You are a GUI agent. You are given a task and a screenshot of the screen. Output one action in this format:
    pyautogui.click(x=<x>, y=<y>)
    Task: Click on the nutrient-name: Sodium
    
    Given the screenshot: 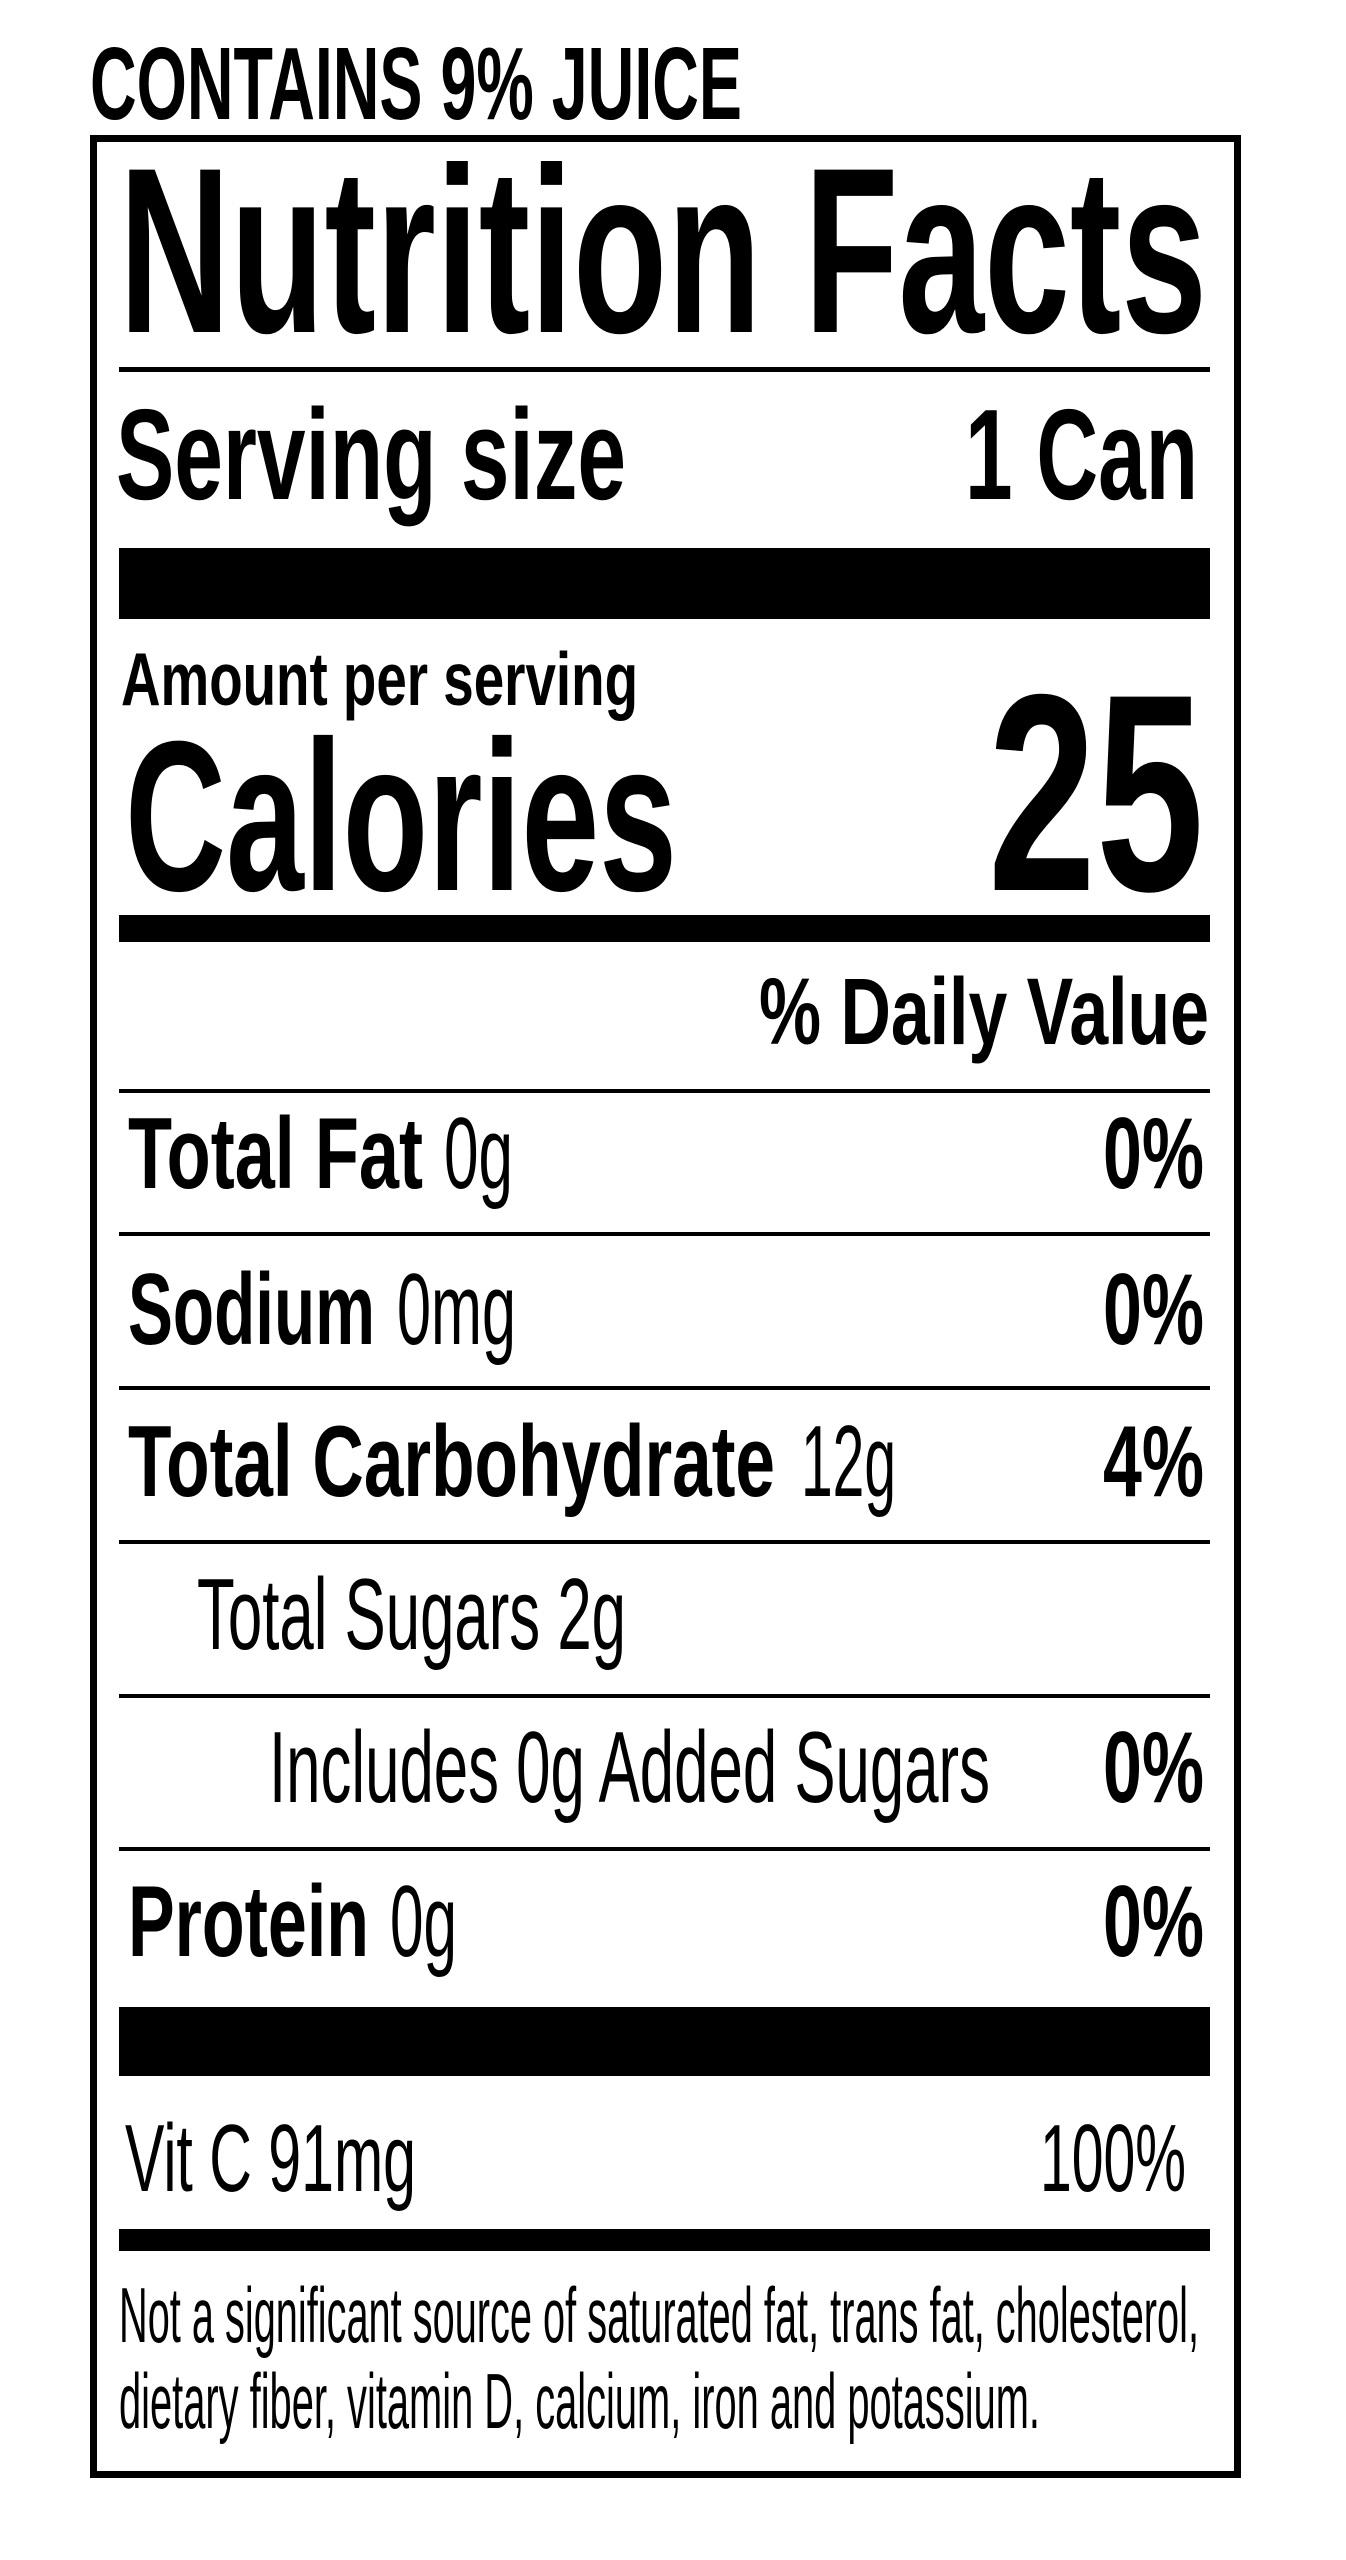 What is the action you would take?
    pyautogui.click(x=251, y=1310)
    